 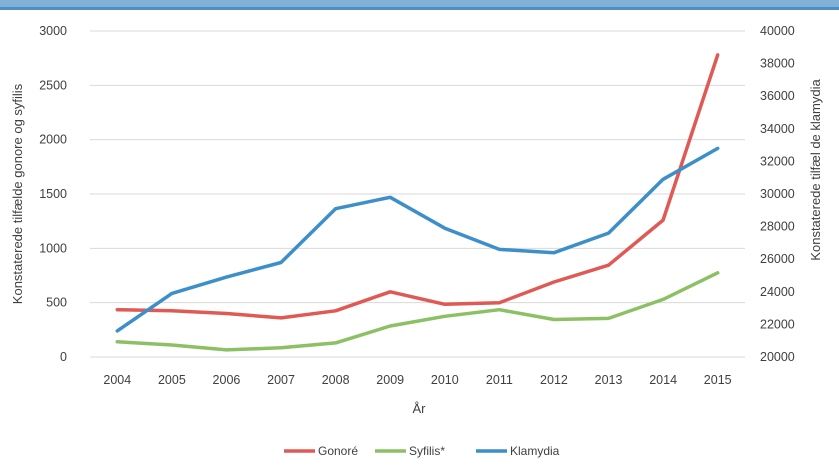 What do you see at coordinates (499, 380) in the screenshot?
I see `x-tick-label: 2011` at bounding box center [499, 380].